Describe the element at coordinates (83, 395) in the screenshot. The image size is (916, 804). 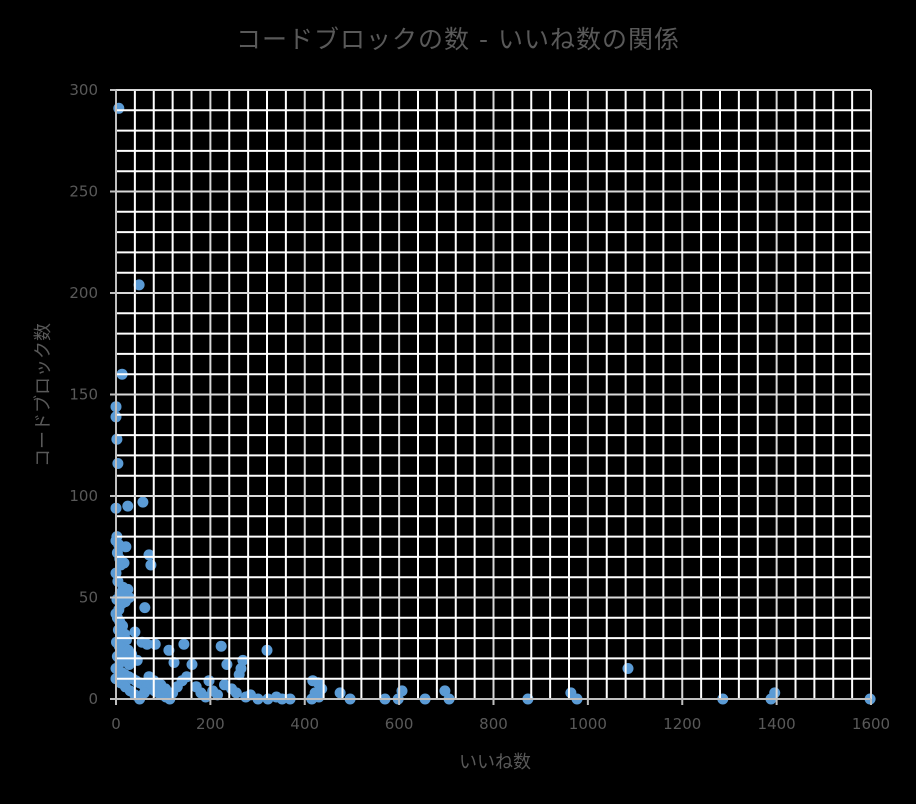
I see `y-tick-label: 150` at that location.